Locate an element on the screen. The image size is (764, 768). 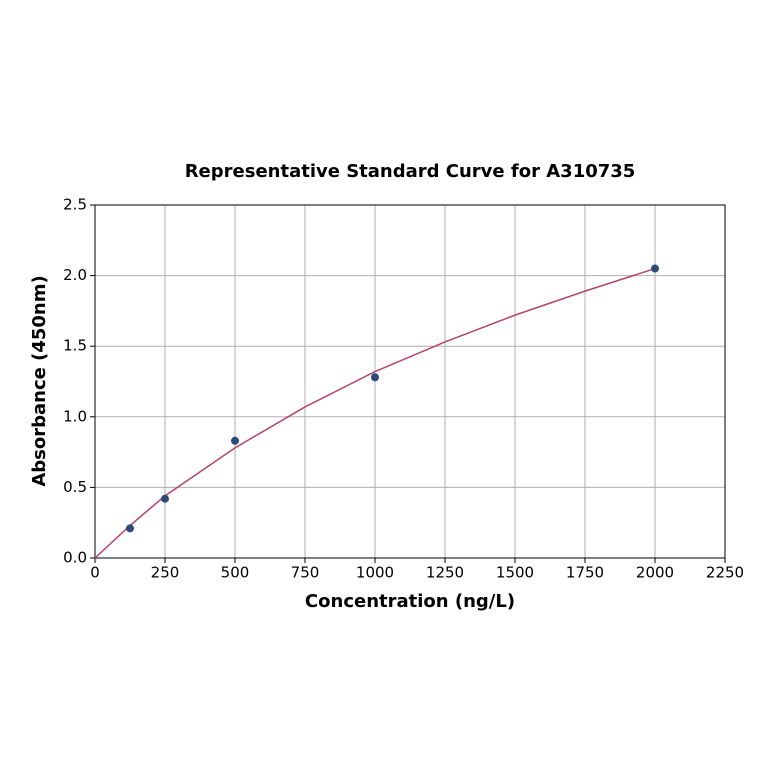
x-tick-label: 0 is located at coordinates (95, 573).